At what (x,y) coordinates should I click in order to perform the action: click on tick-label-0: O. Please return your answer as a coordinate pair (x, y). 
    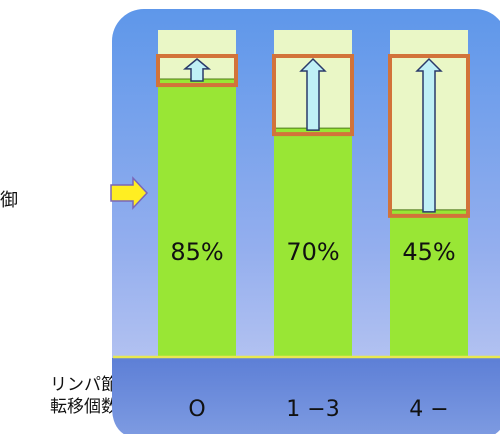
    Looking at the image, I should click on (196, 409).